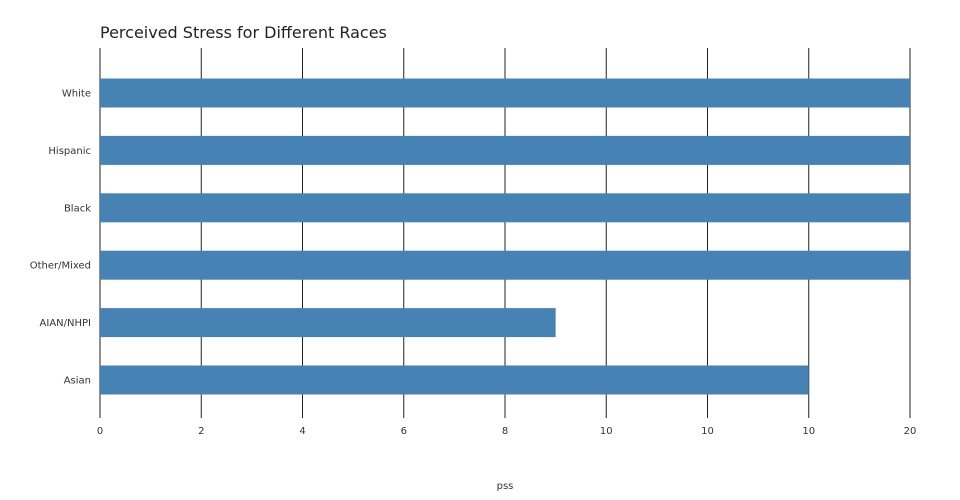  What do you see at coordinates (243, 32) in the screenshot?
I see `chart-title: Perceived Stress for Different Races` at bounding box center [243, 32].